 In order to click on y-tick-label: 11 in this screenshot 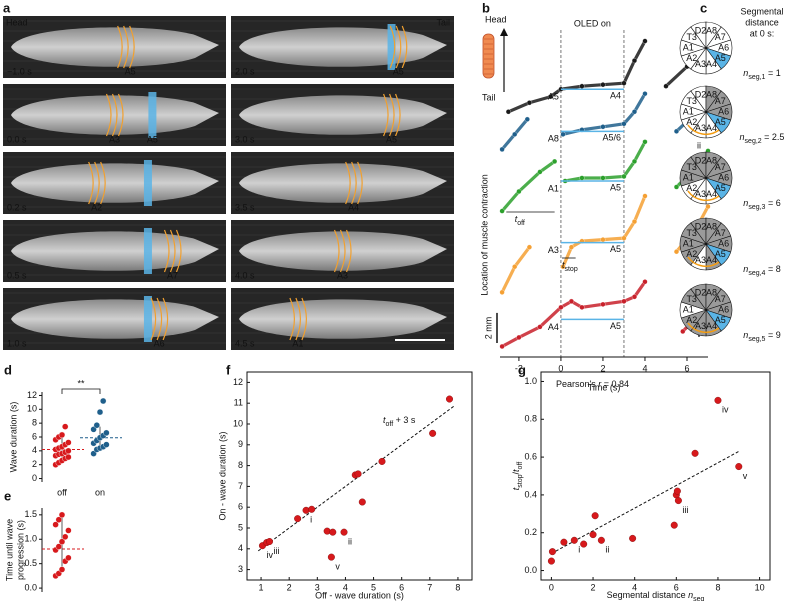, I will do `click(238, 403)`.